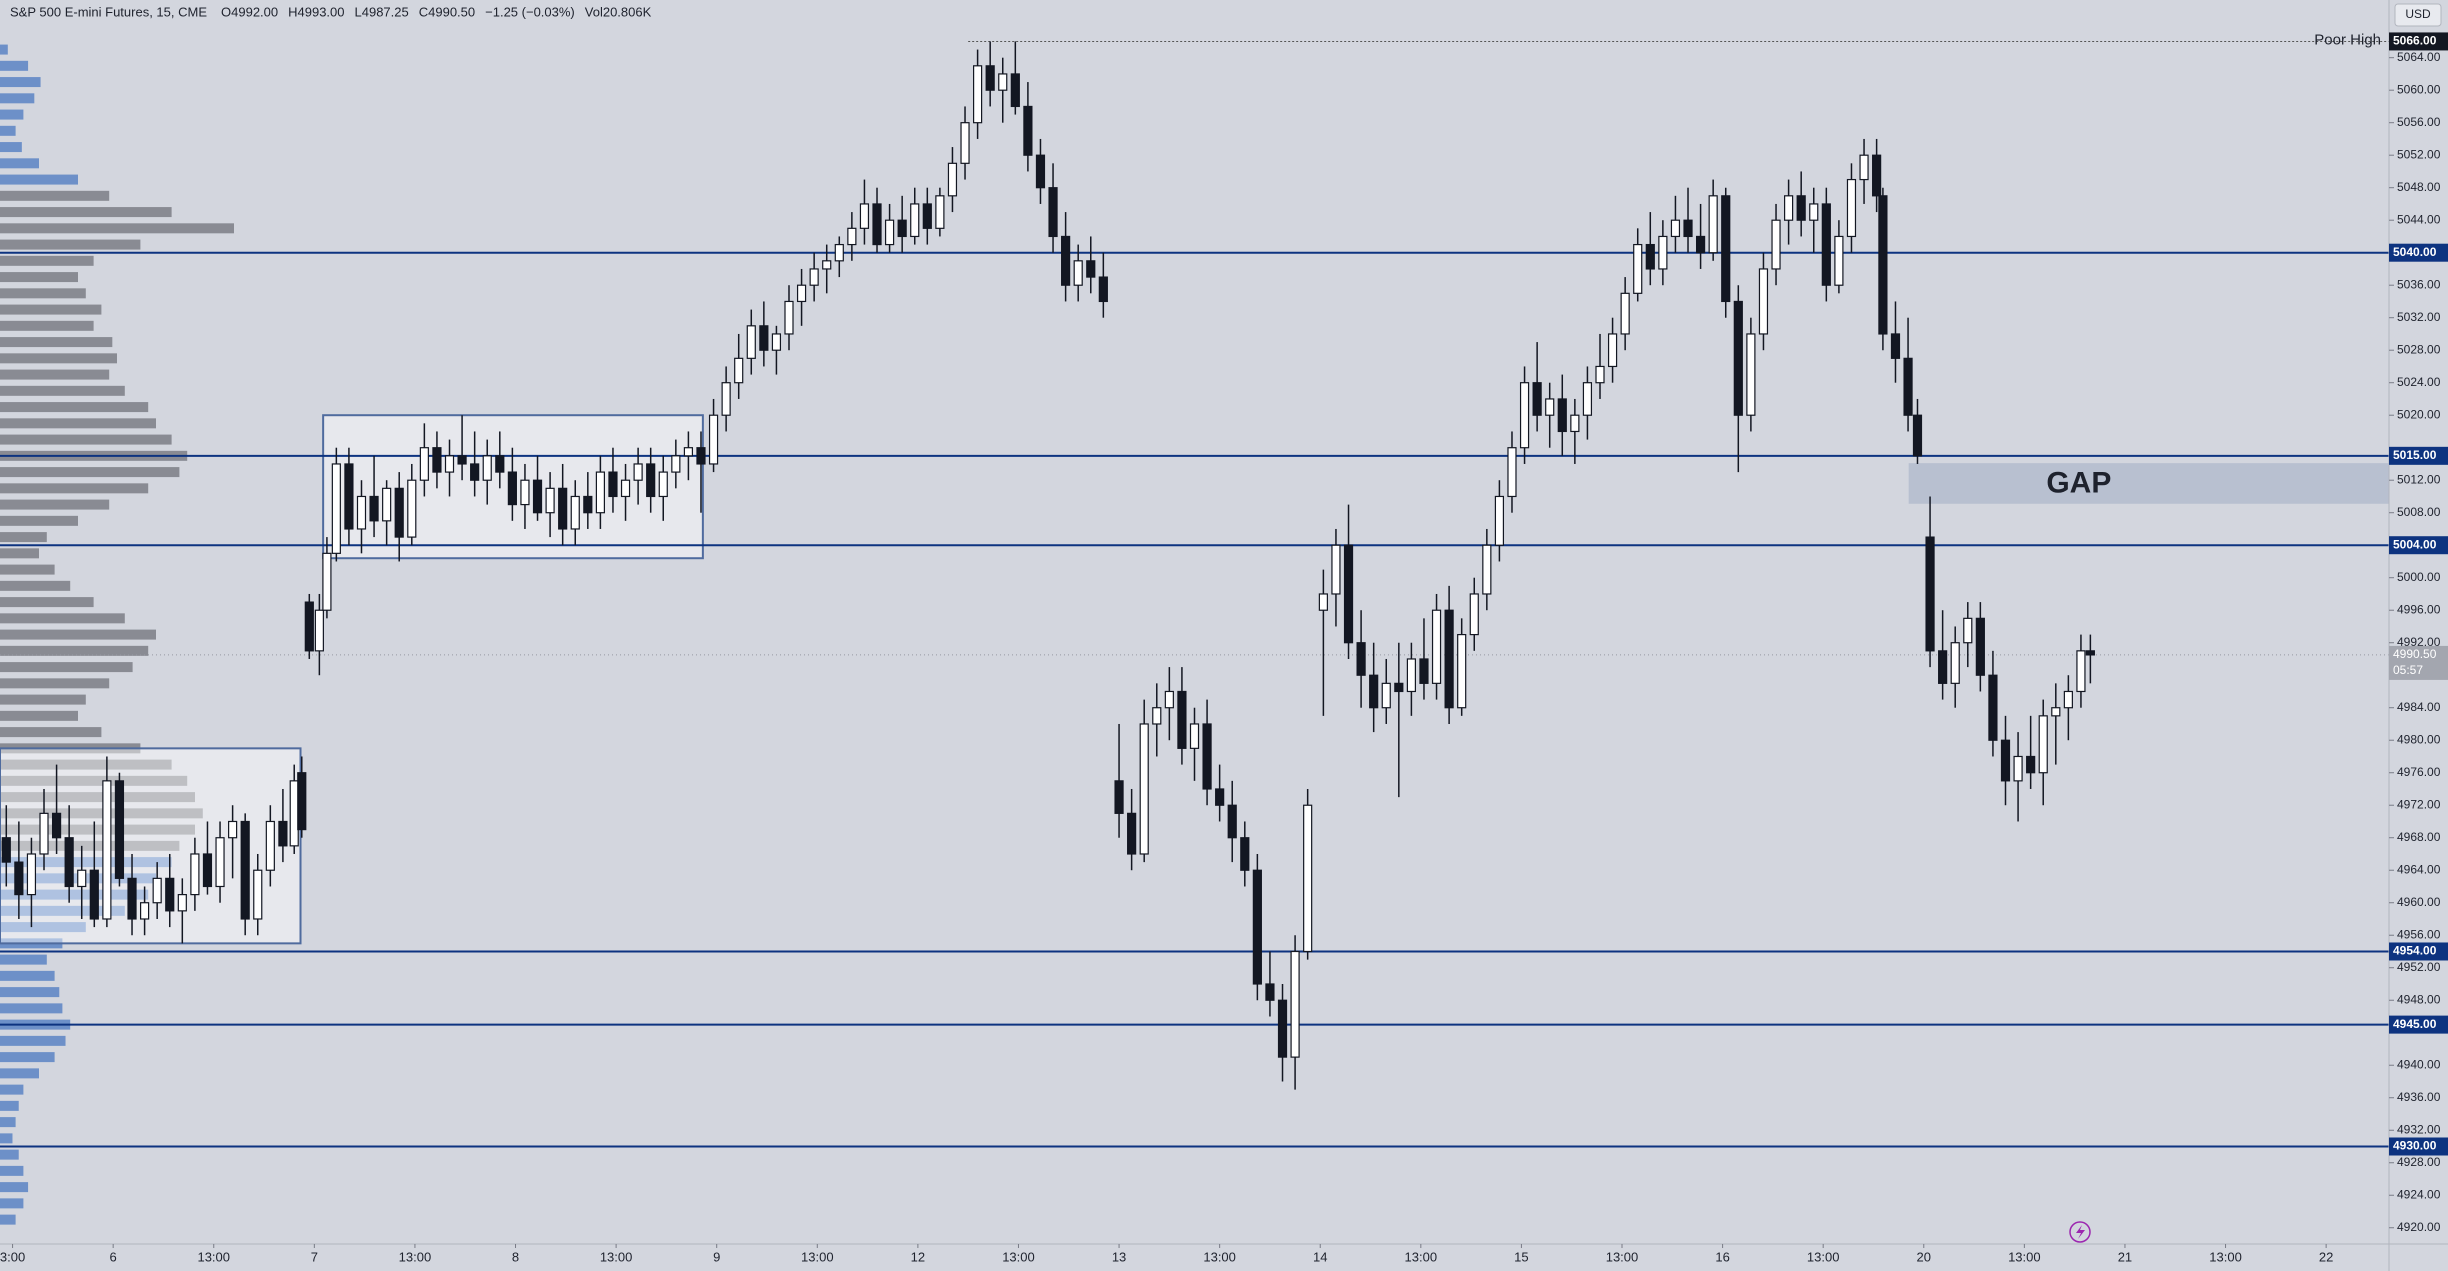 The width and height of the screenshot is (2448, 1271). I want to click on range-box, so click(151, 846).